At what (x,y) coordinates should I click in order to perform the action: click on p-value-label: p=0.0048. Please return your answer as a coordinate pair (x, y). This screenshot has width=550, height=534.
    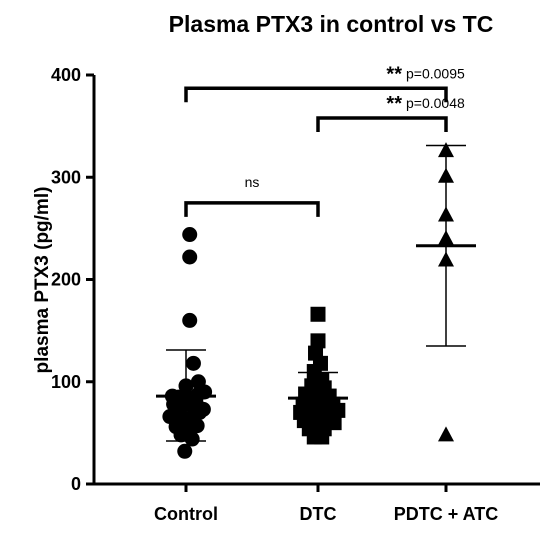
    Looking at the image, I should click on (435, 103).